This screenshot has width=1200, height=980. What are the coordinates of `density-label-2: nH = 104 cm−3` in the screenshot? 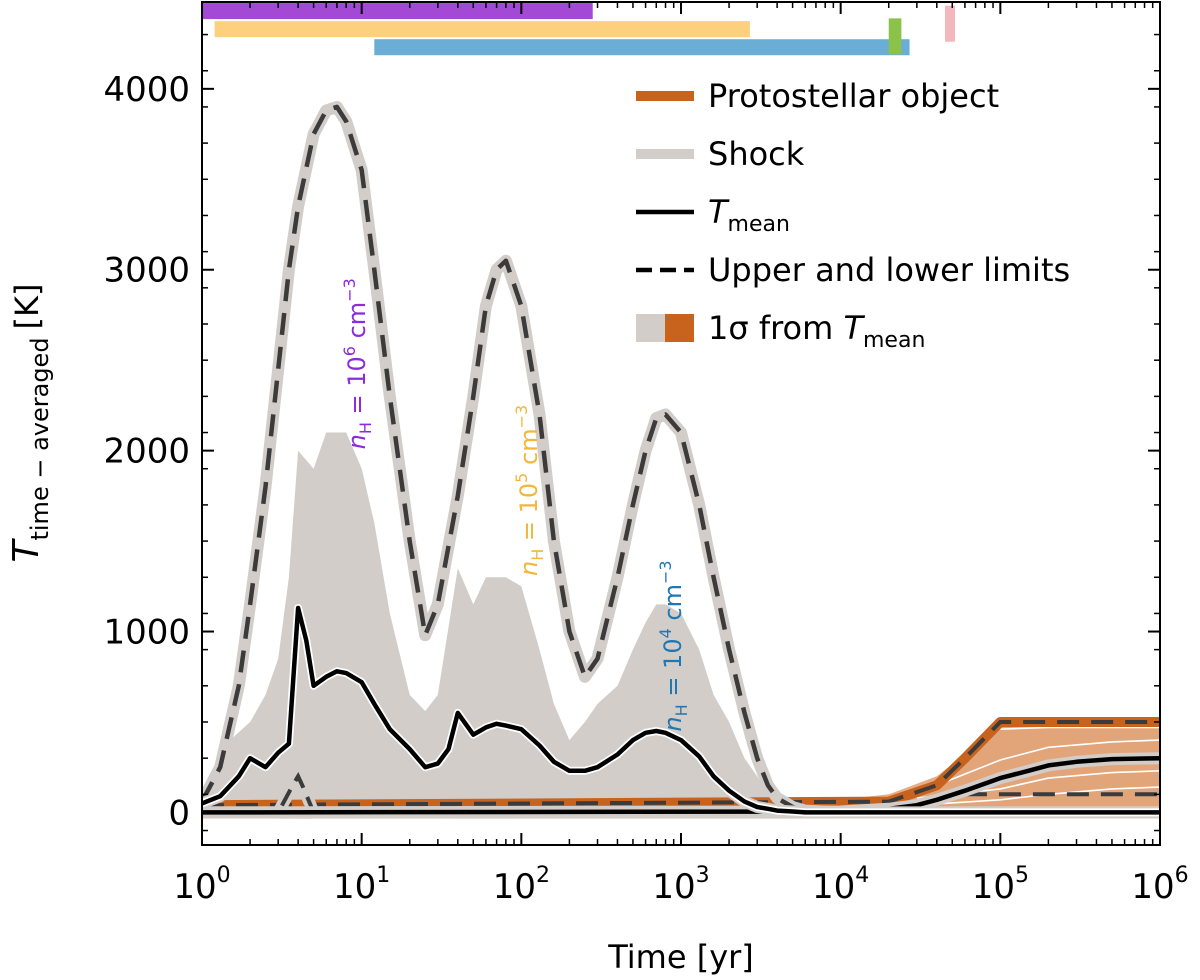 It's located at (673, 645).